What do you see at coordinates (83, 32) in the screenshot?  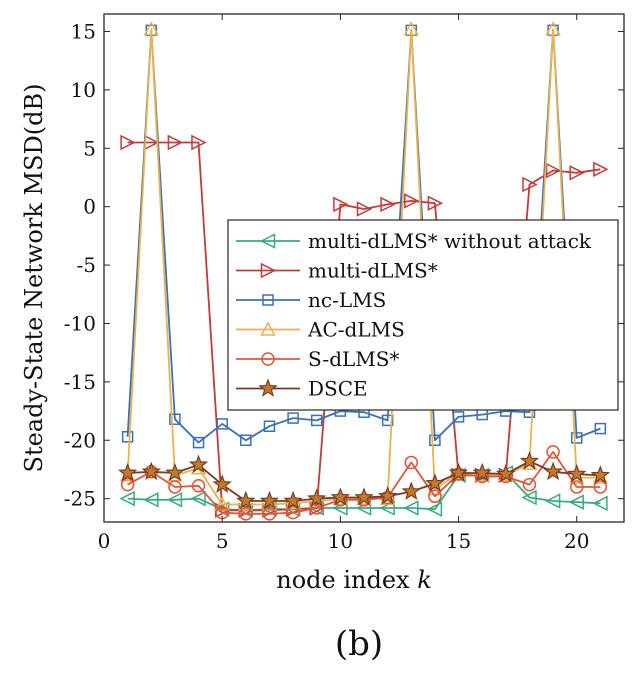 I see `y-tick-label: 15` at bounding box center [83, 32].